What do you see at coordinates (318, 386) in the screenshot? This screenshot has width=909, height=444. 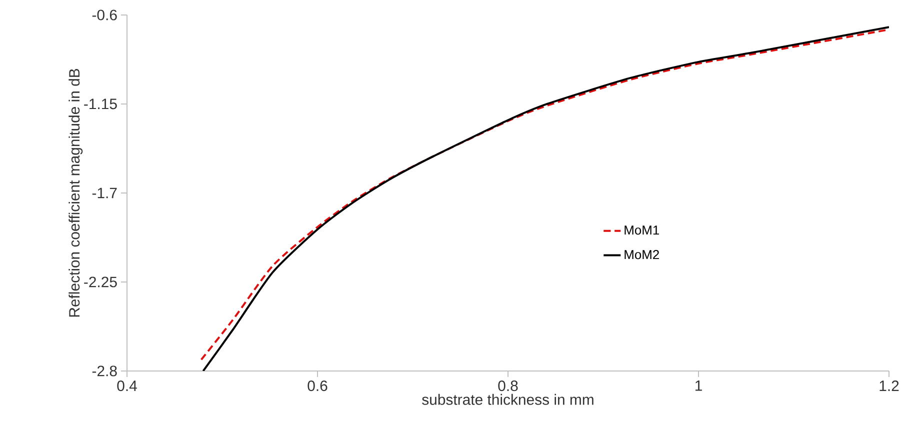 I see `x-tick-label: 0.6` at bounding box center [318, 386].